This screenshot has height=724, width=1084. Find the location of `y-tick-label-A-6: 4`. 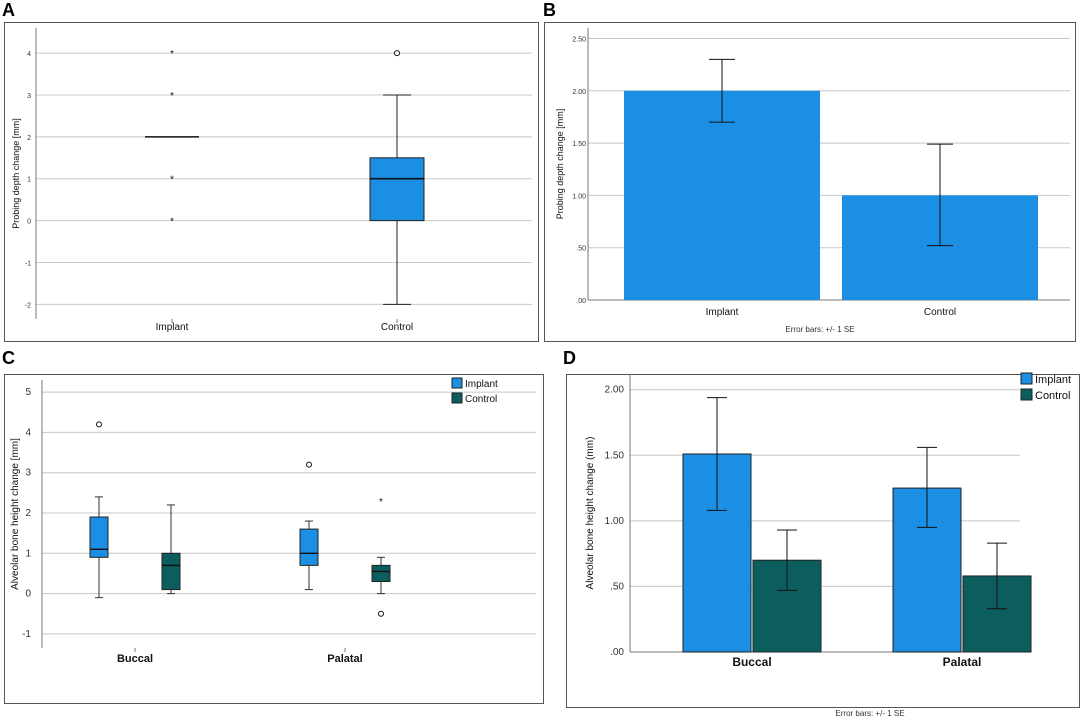

y-tick-label-A-6: 4 is located at coordinates (29, 54).